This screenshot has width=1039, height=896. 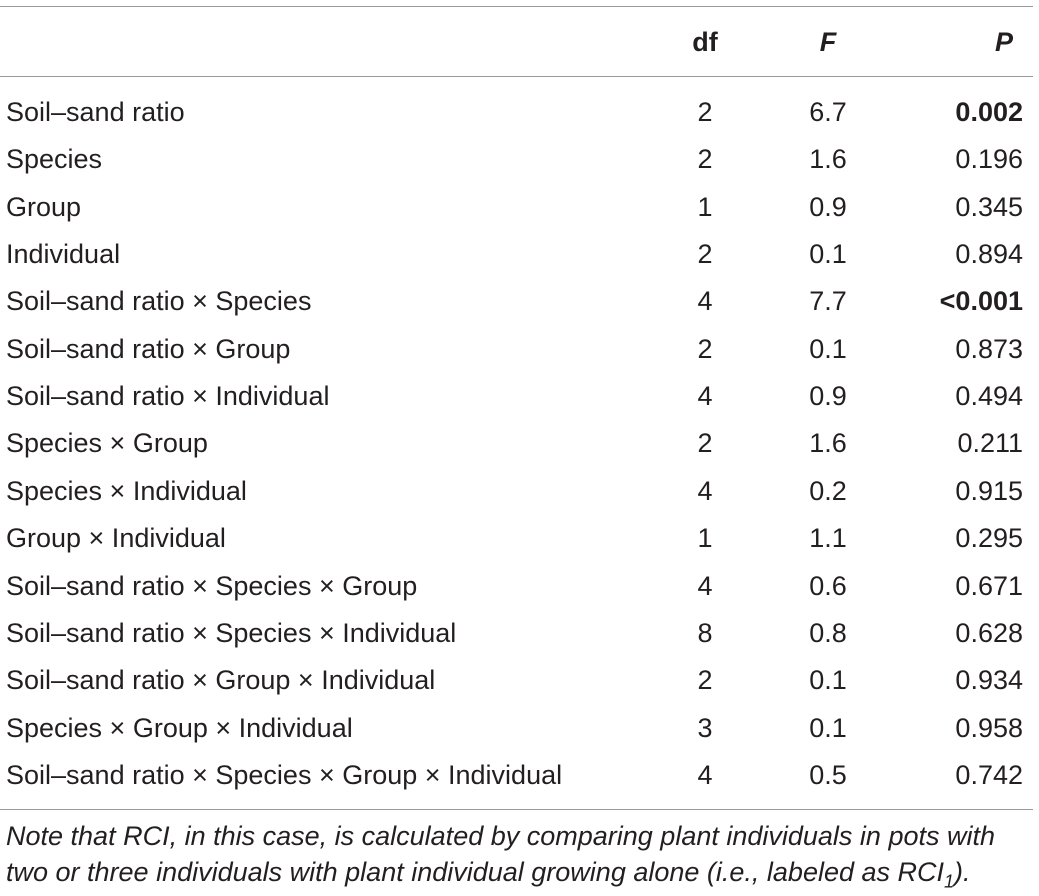 What do you see at coordinates (519, 301) in the screenshot?
I see `table-row: Soil–sand ratio × Species 4 7.7 <0.001` at bounding box center [519, 301].